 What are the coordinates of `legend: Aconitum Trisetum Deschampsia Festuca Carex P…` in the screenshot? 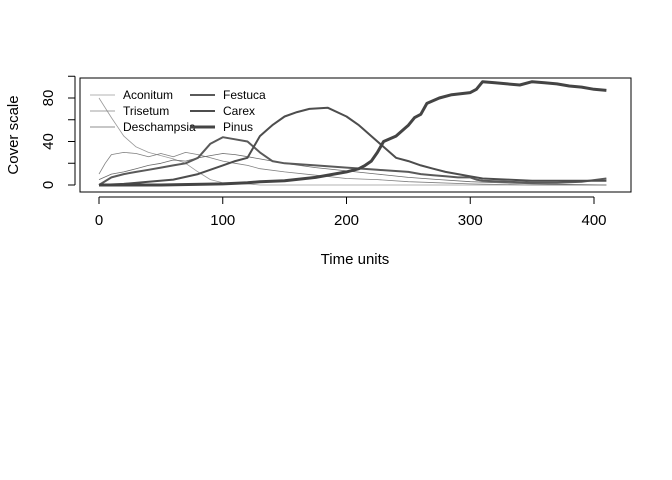 It's located at (178, 111).